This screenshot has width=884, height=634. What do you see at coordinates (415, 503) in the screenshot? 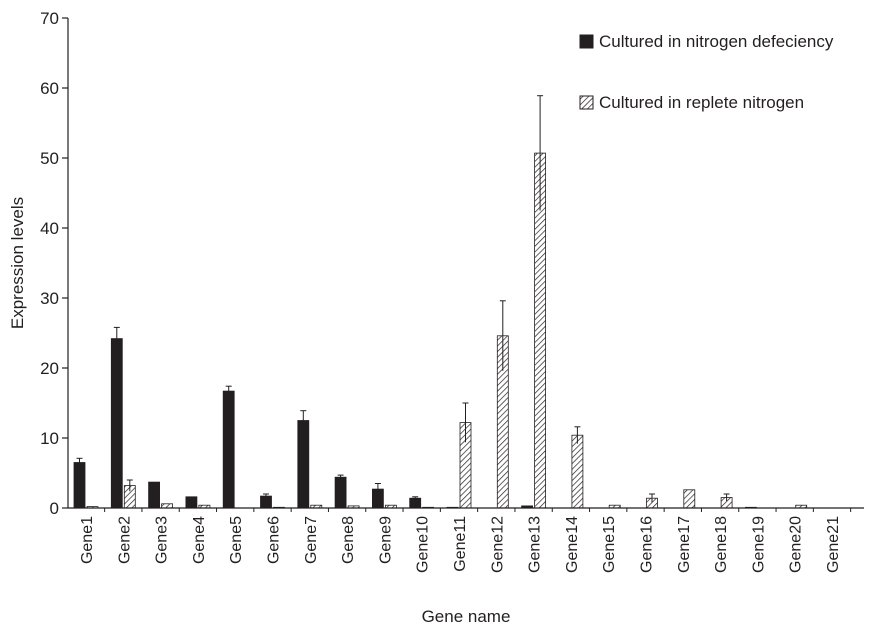
I see `bar-gene10-nitrogen-deficiency` at bounding box center [415, 503].